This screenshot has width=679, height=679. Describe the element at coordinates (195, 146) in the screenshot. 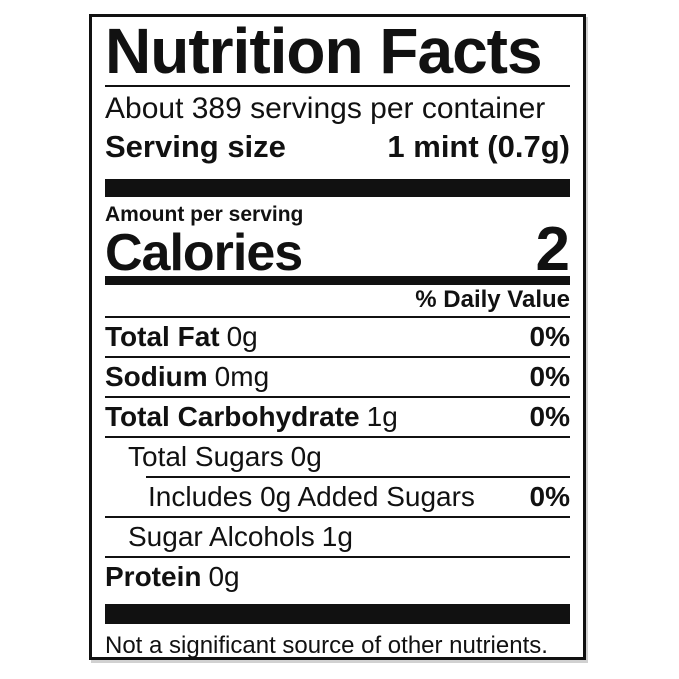

I see `serving-size-label: Serving size` at that location.